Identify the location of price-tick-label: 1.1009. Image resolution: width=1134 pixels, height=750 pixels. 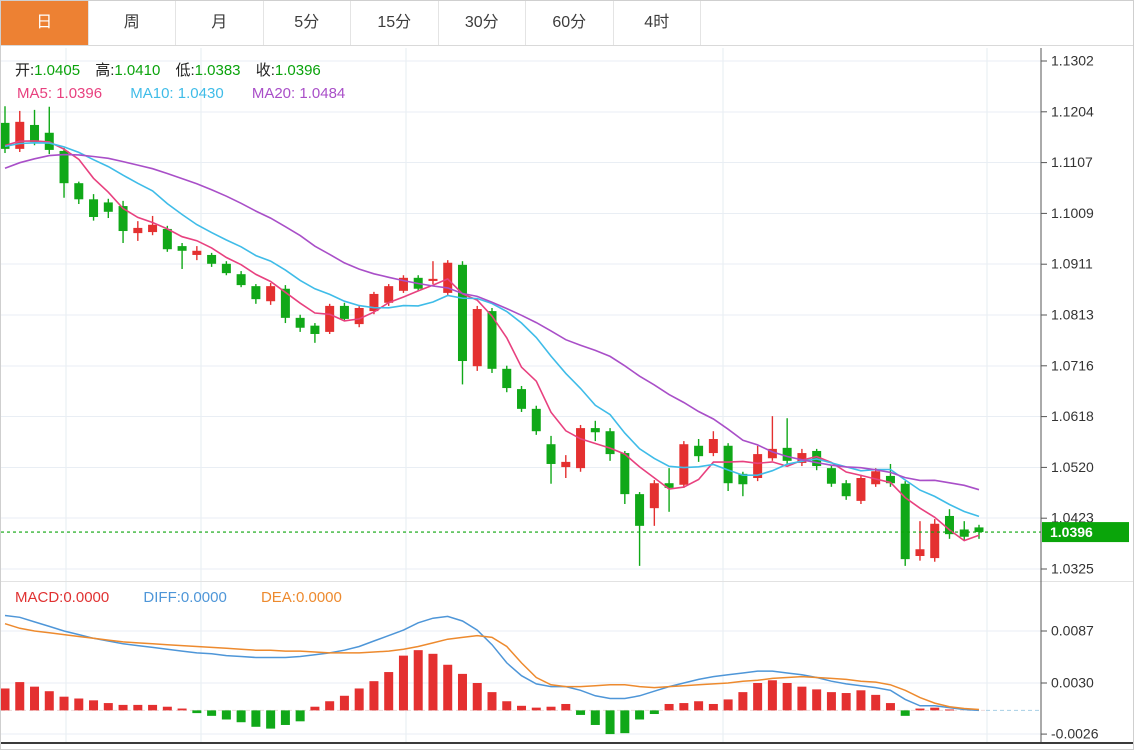
(1072, 213).